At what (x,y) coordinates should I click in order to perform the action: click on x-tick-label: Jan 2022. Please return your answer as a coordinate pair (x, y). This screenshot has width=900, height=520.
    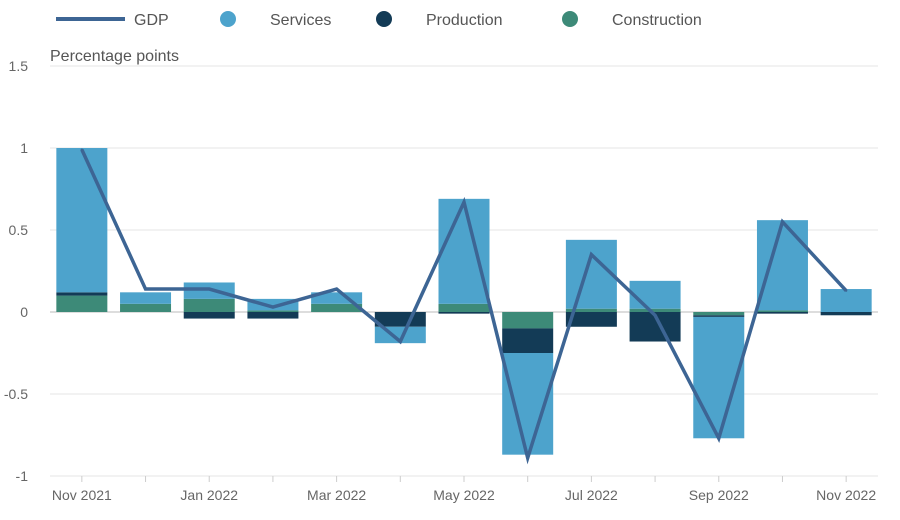
    Looking at the image, I should click on (209, 495).